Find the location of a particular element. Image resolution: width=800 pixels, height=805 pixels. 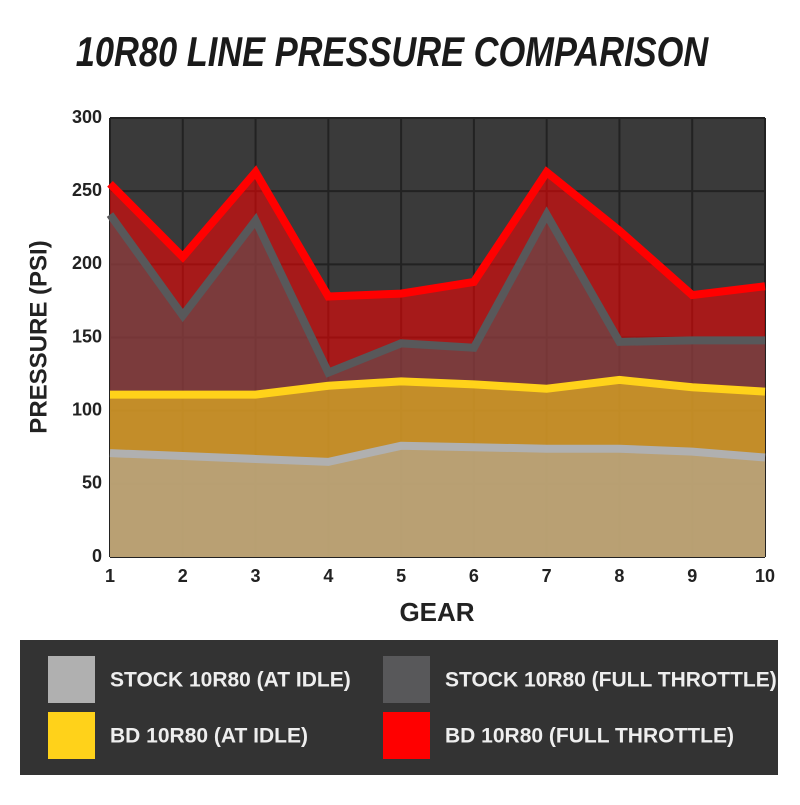

y-tick-label: 300 is located at coordinates (87, 117).